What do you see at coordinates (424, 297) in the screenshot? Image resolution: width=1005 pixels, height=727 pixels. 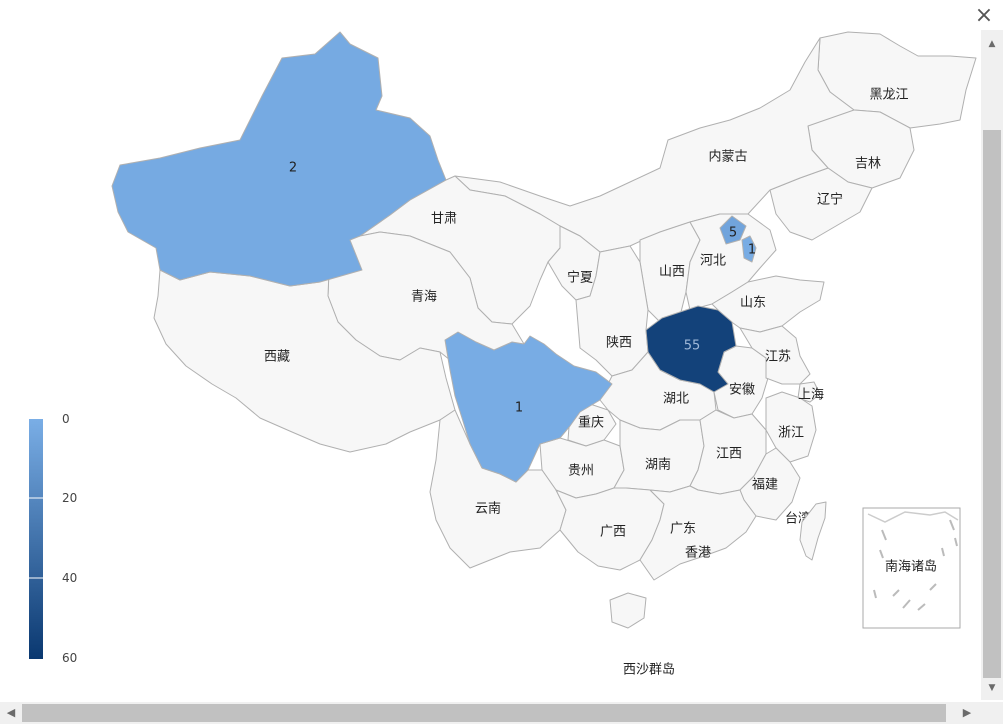 I see `province-7-name-label: 青海` at bounding box center [424, 297].